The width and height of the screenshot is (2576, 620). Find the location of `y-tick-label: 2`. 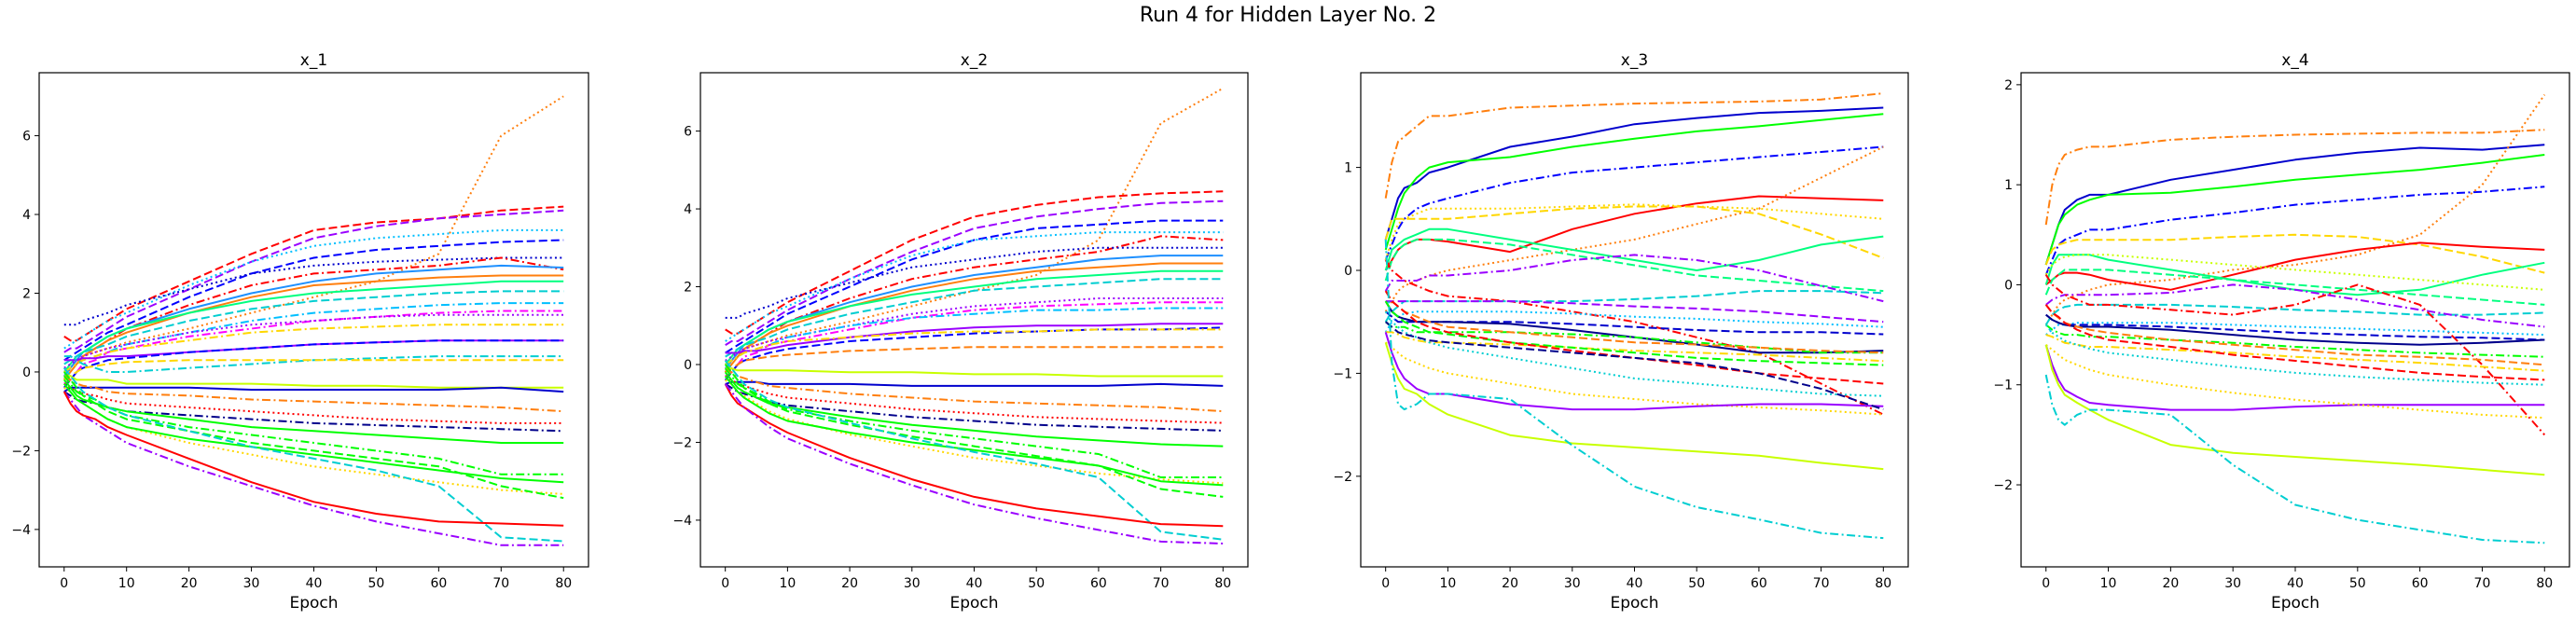

y-tick-label: 2 is located at coordinates (26, 293).